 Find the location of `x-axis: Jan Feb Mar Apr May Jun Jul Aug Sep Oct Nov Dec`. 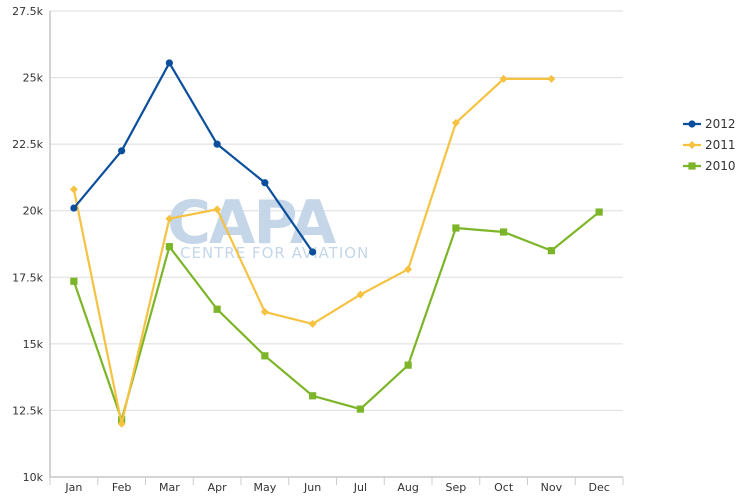

x-axis: Jan Feb Mar Apr May Jun Jul Aug Sep Oct Nov Dec is located at coordinates (336, 485).